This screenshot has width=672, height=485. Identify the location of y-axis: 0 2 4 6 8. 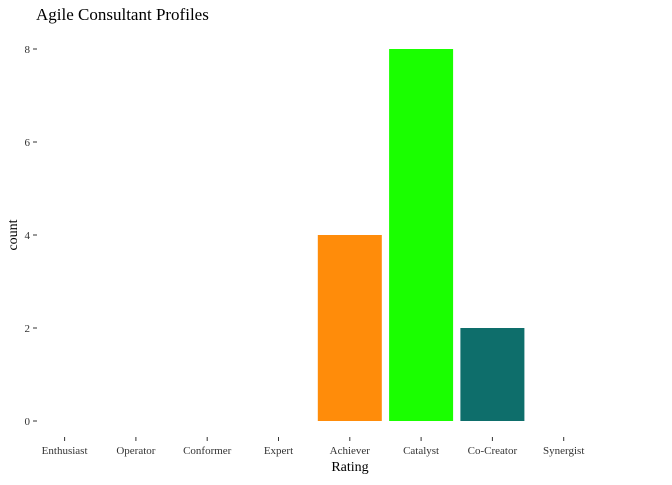
(31, 236).